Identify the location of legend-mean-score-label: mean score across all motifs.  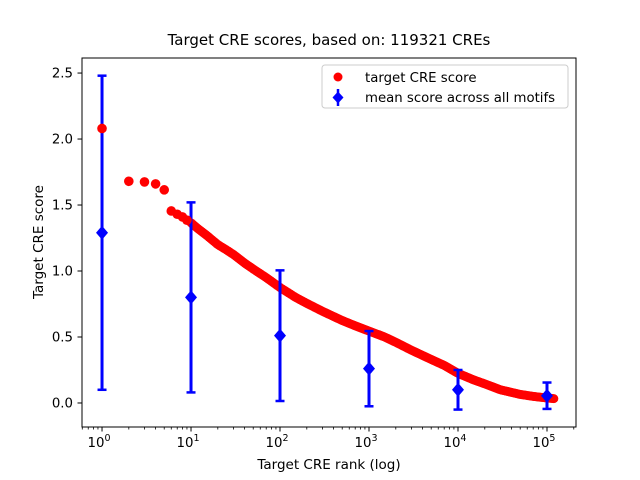
(460, 98).